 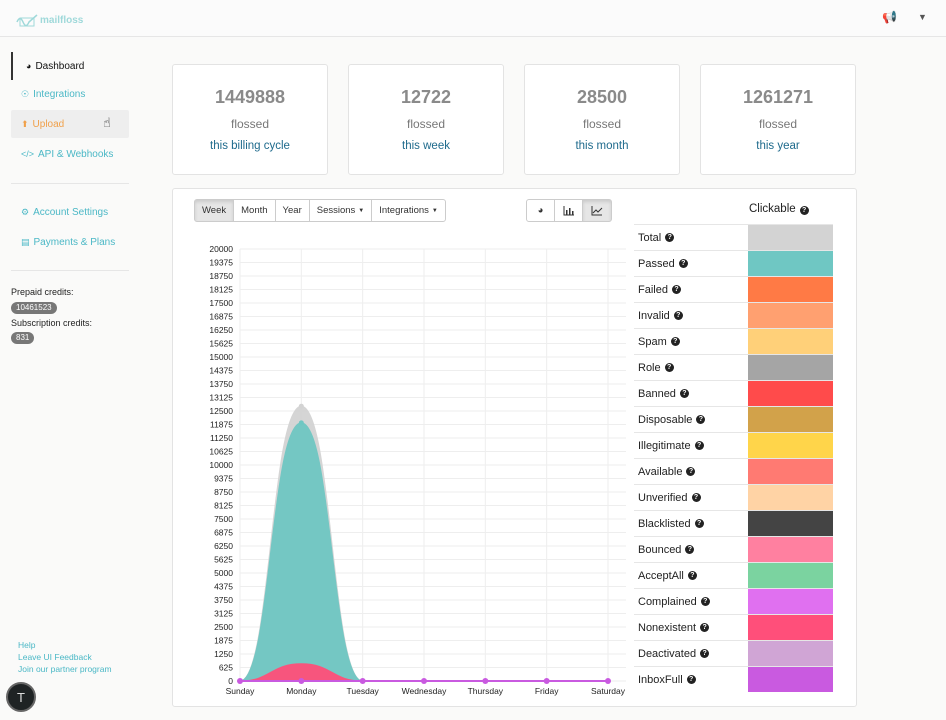 I want to click on pie-chart-button: ◕, so click(x=540, y=210).